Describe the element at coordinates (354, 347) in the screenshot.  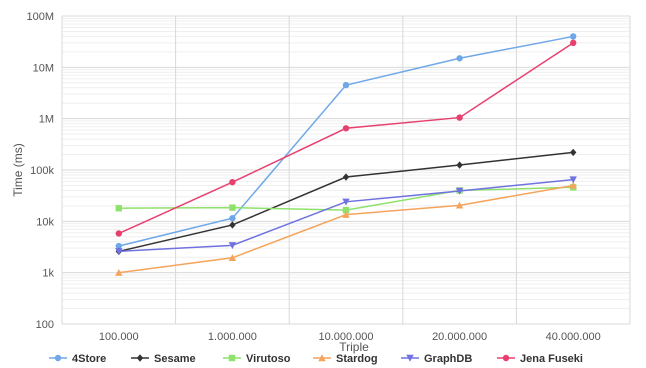
I see `x-axis-title: Triple` at that location.